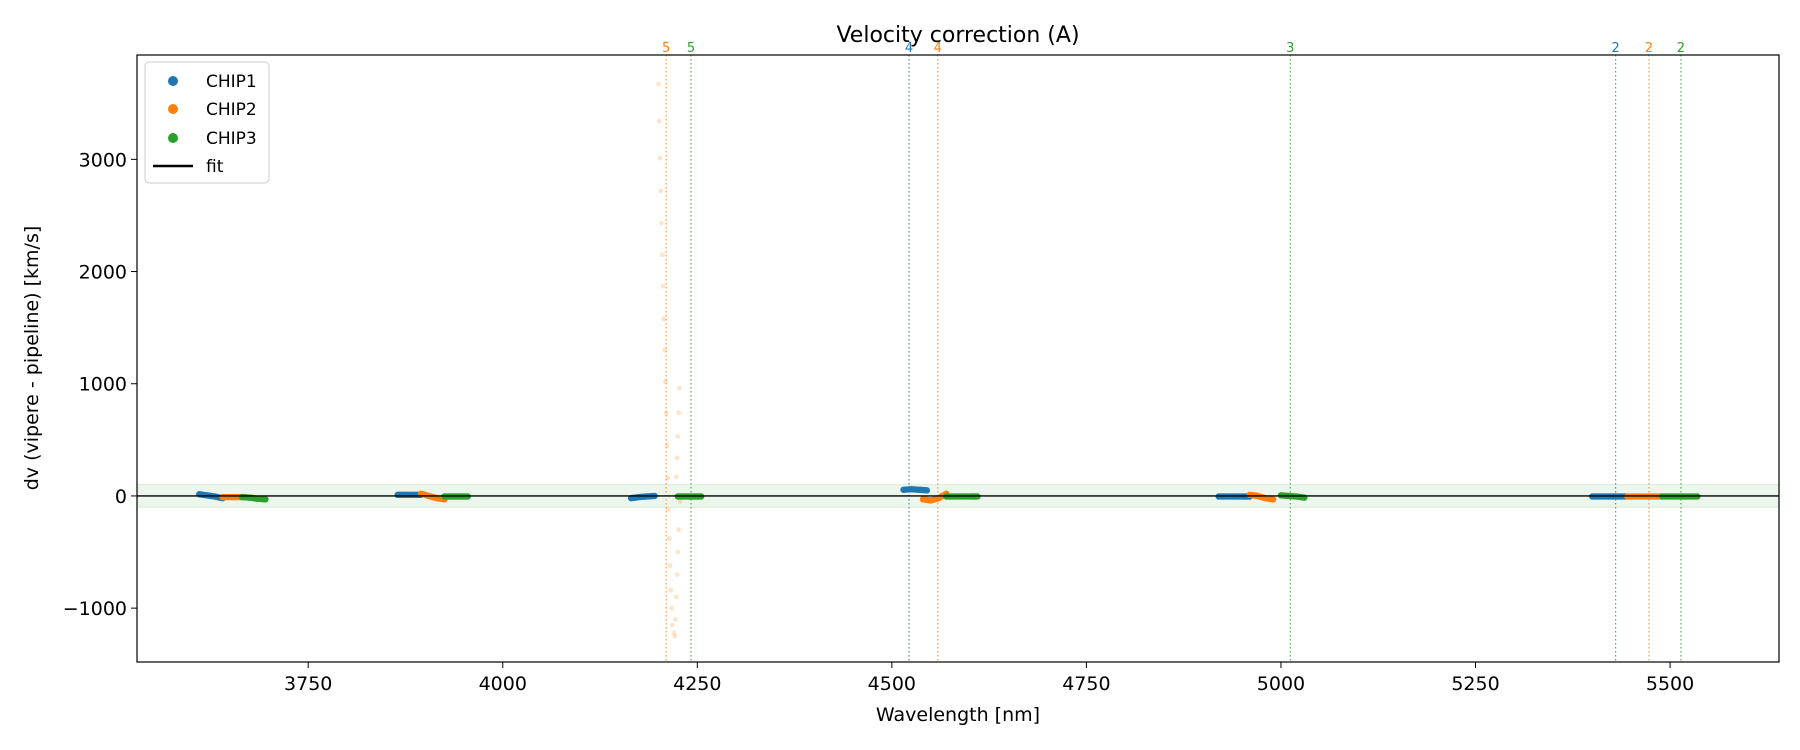 The height and width of the screenshot is (750, 1800). What do you see at coordinates (1681, 48) in the screenshot?
I see `marker-line-label-7: 2` at bounding box center [1681, 48].